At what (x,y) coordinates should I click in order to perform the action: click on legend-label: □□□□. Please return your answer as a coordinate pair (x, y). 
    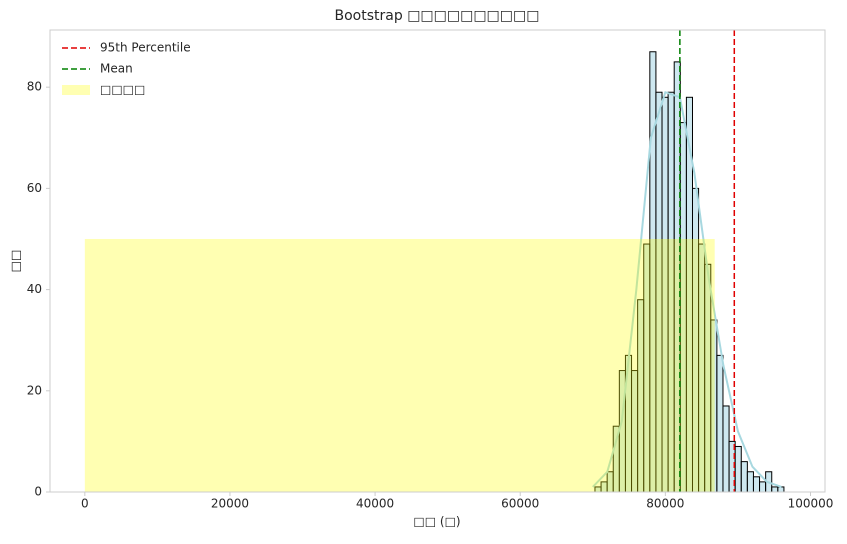
    Looking at the image, I should click on (122, 90).